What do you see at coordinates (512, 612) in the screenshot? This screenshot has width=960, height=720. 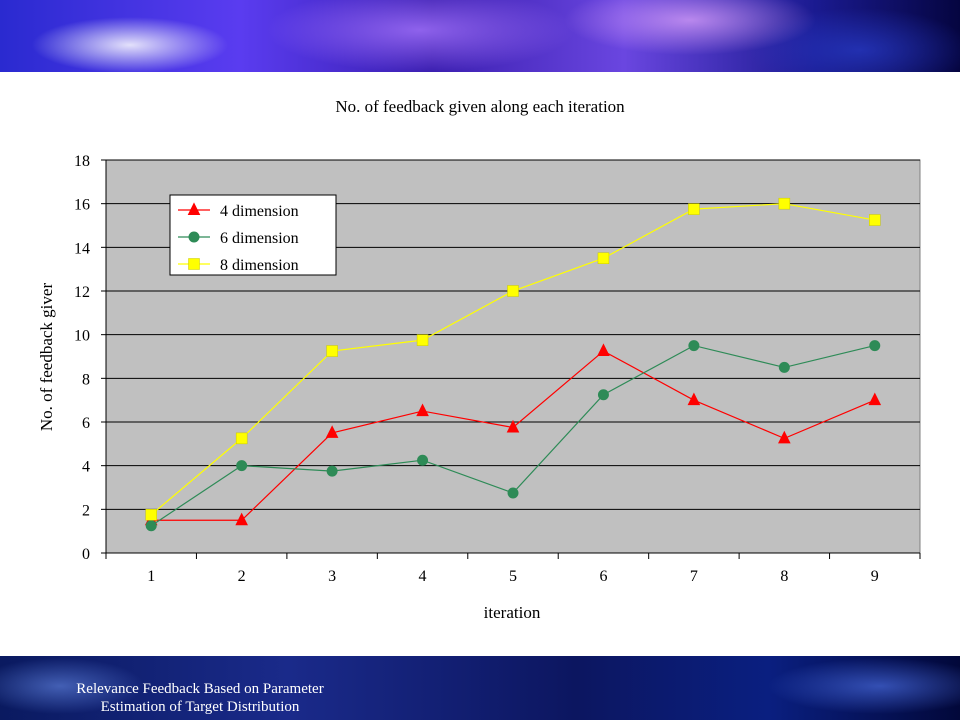 I see `x-axis-label: iteration` at bounding box center [512, 612].